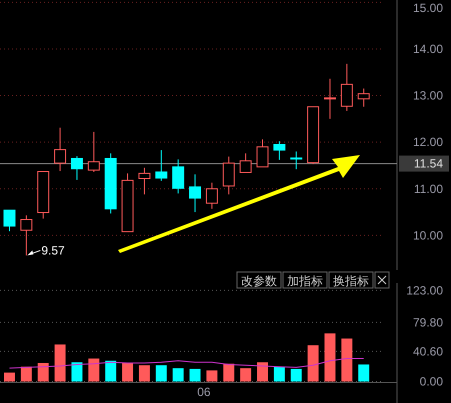 The height and width of the screenshot is (403, 451). I want to click on y-tick-label: 79.80, so click(428, 322).